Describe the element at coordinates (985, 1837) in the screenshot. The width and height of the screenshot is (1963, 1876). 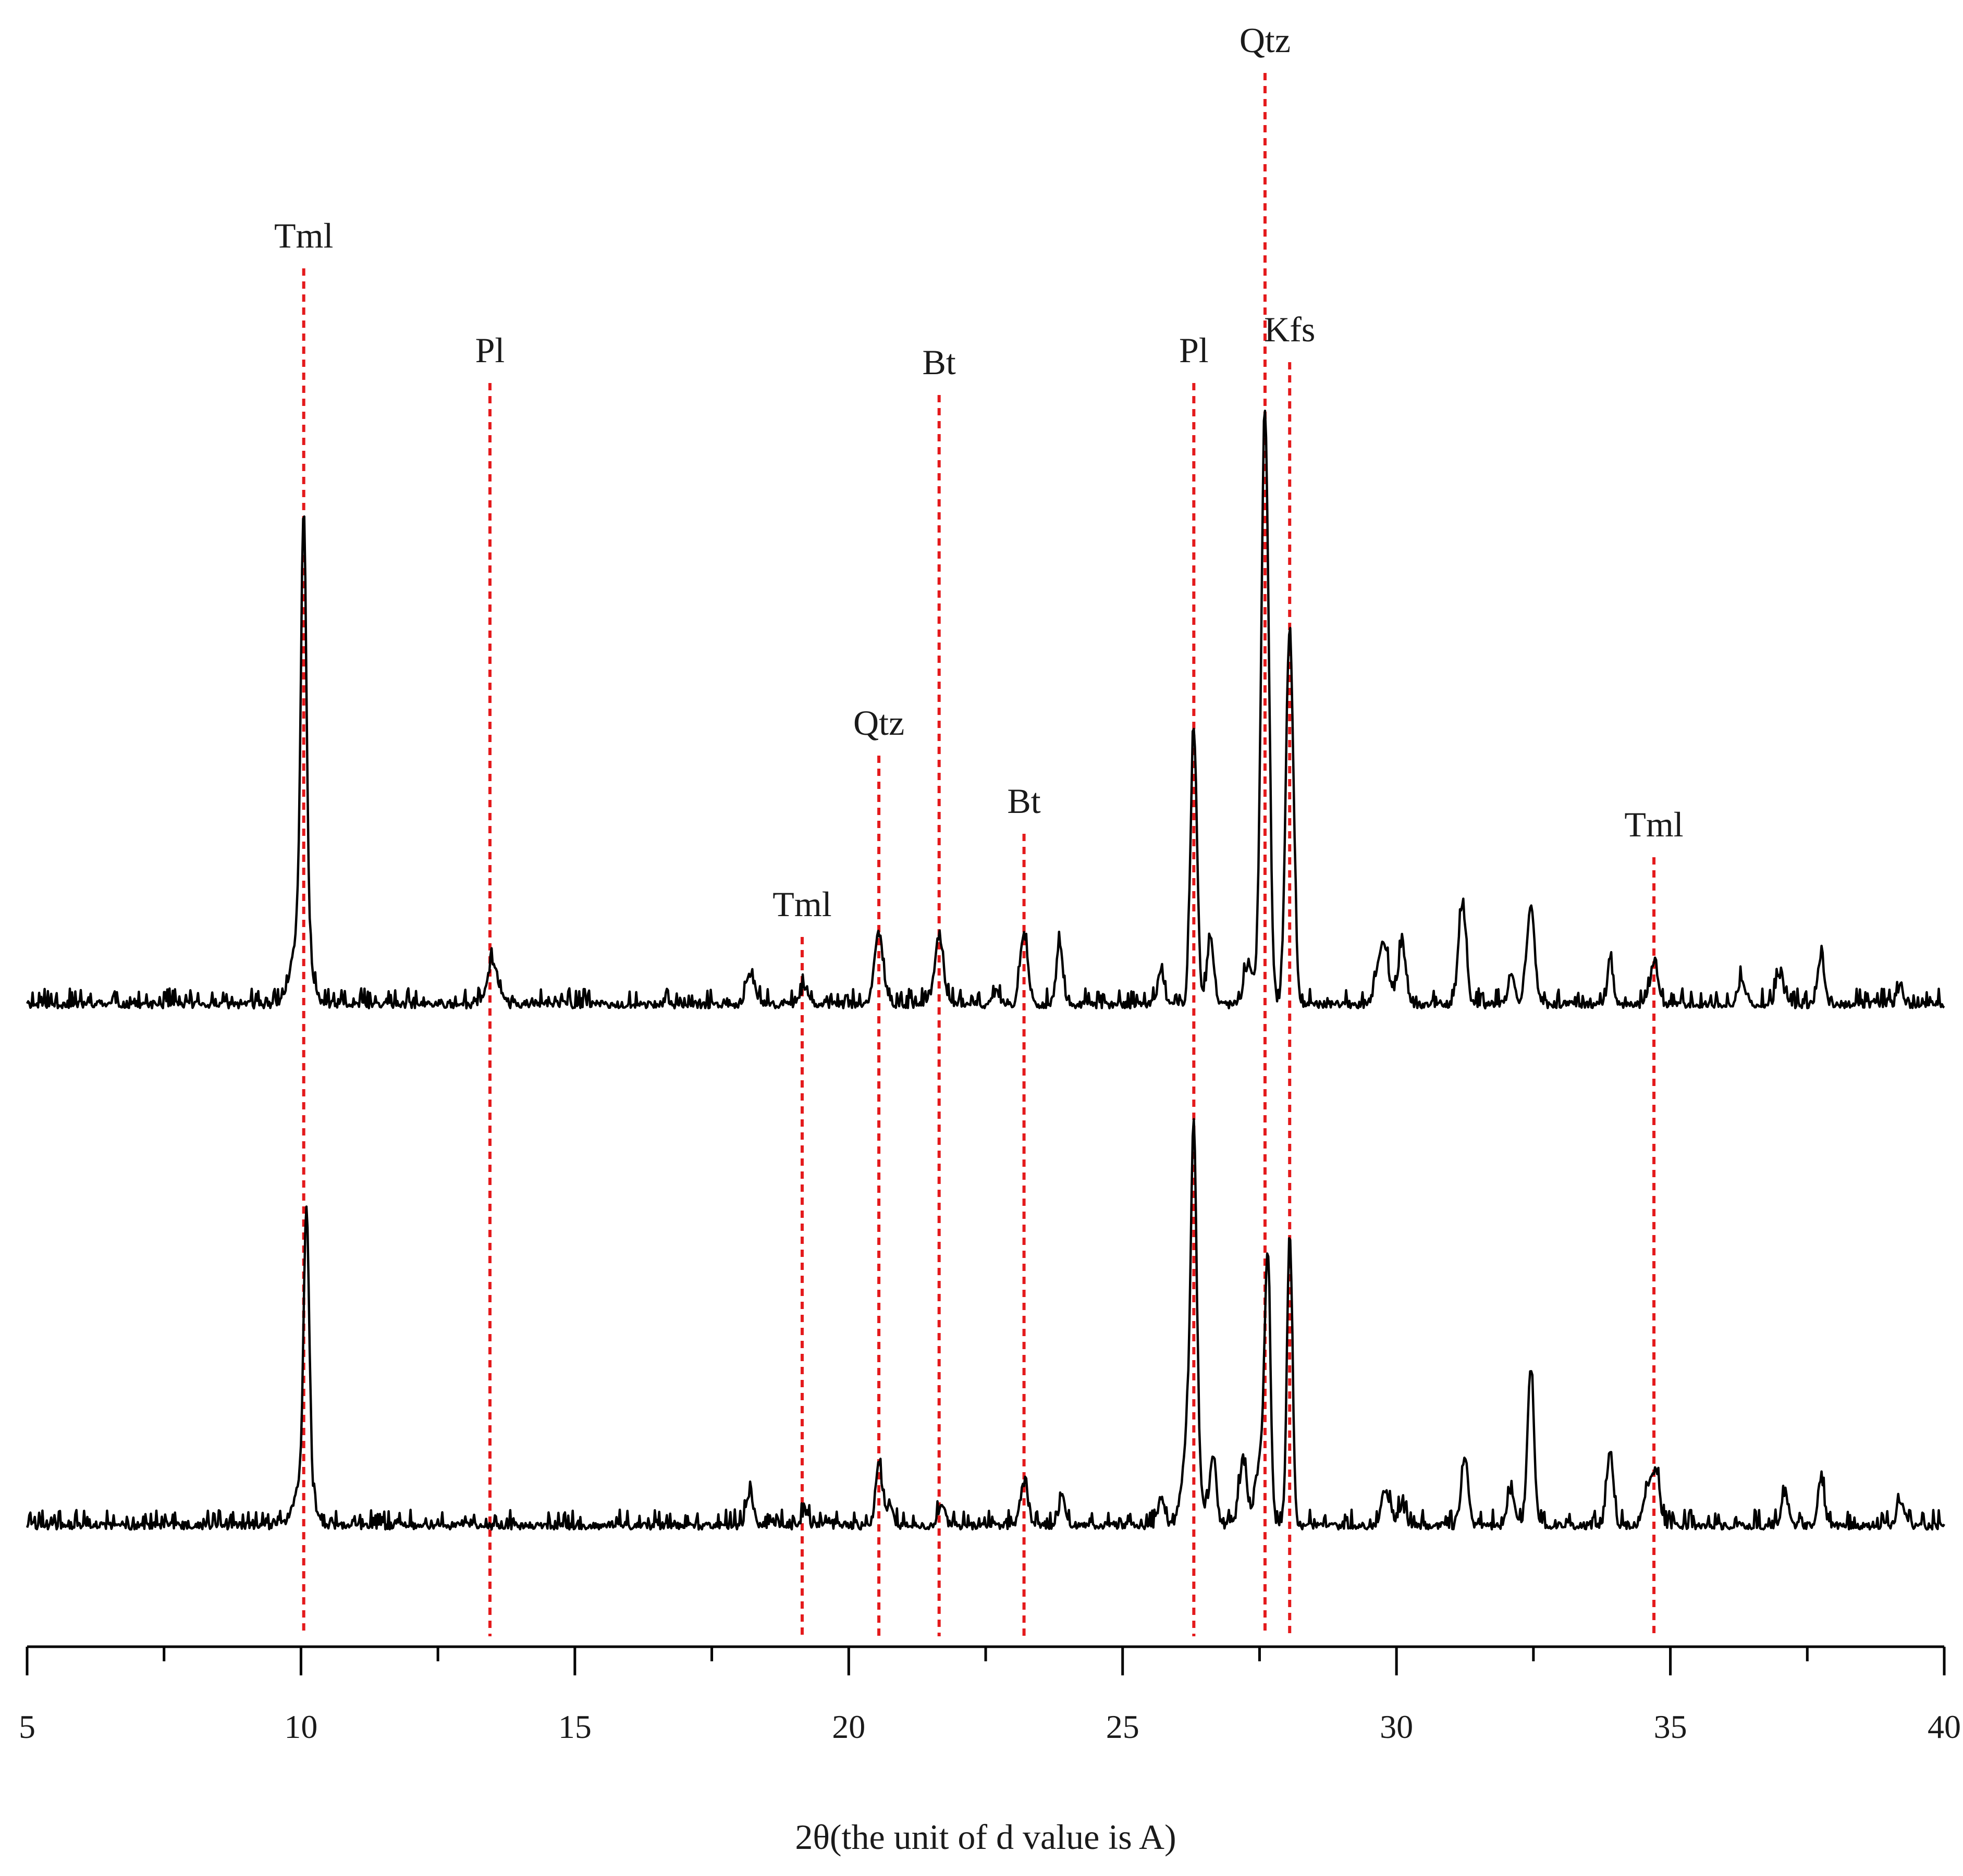
I see `x-axis-title: 2θ(the unit of d value is A)` at that location.